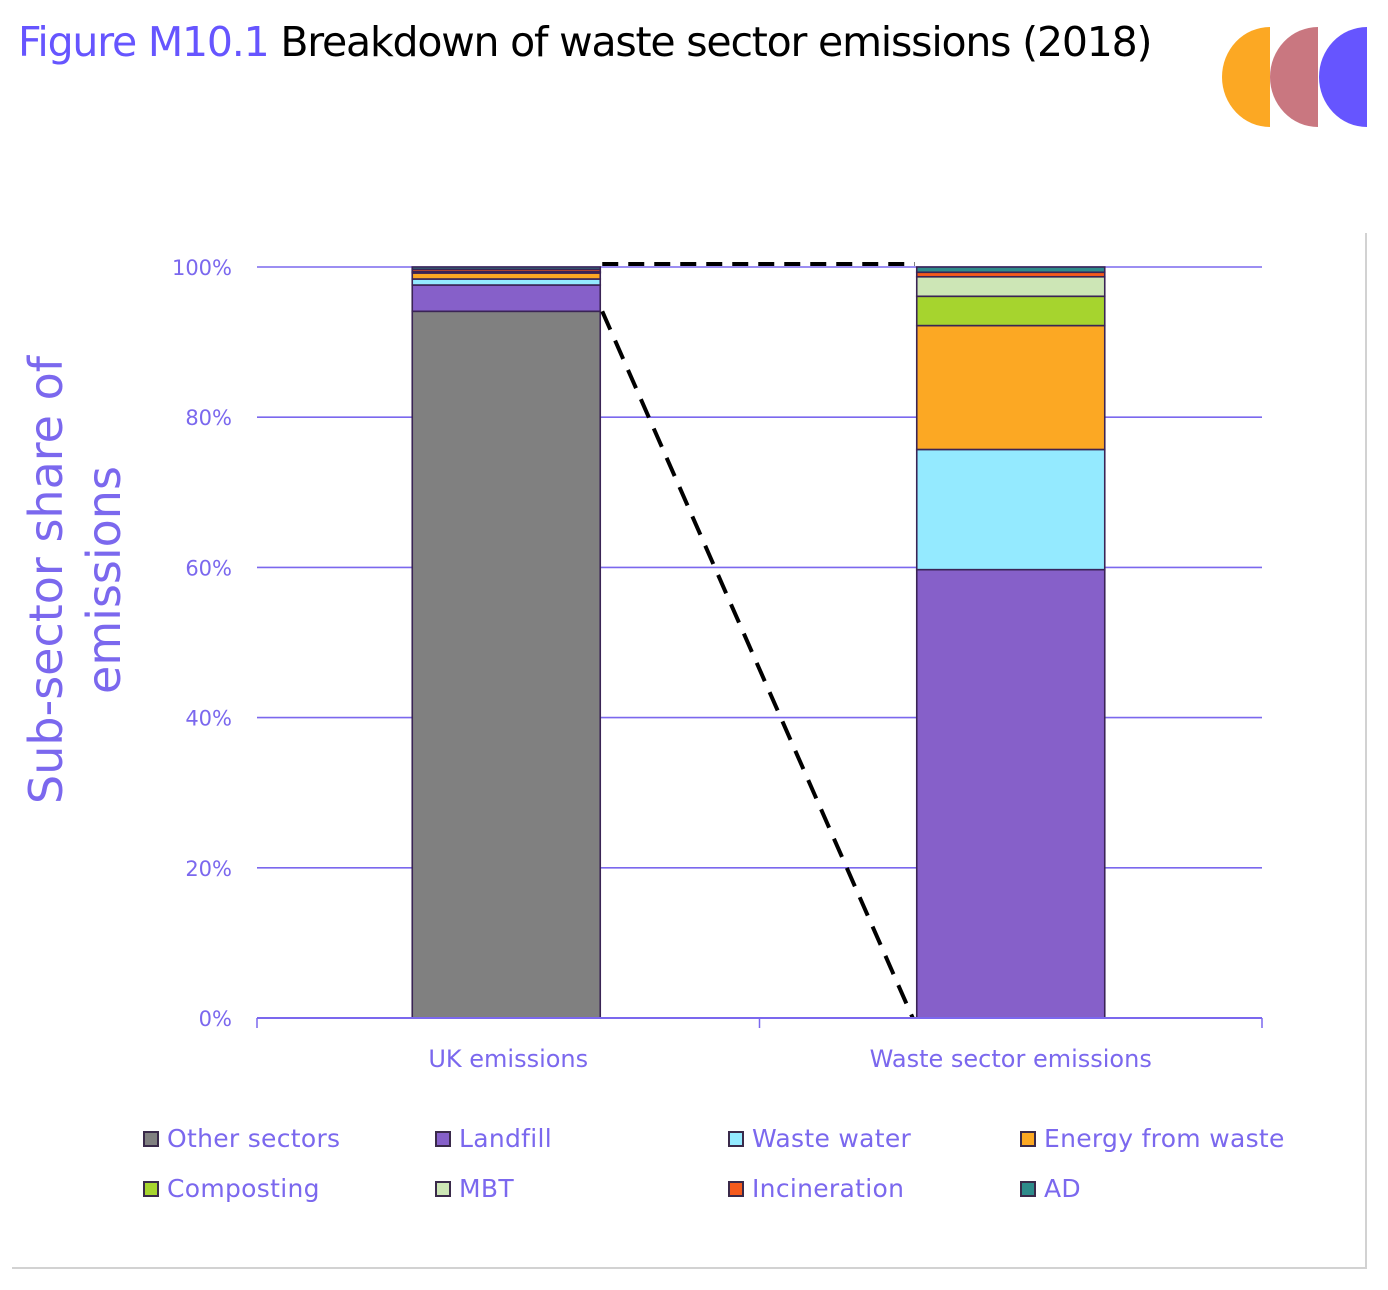 This screenshot has height=1290, width=1388. Describe the element at coordinates (757, 664) in the screenshot. I see `dashed-connector-diagonal` at that location.